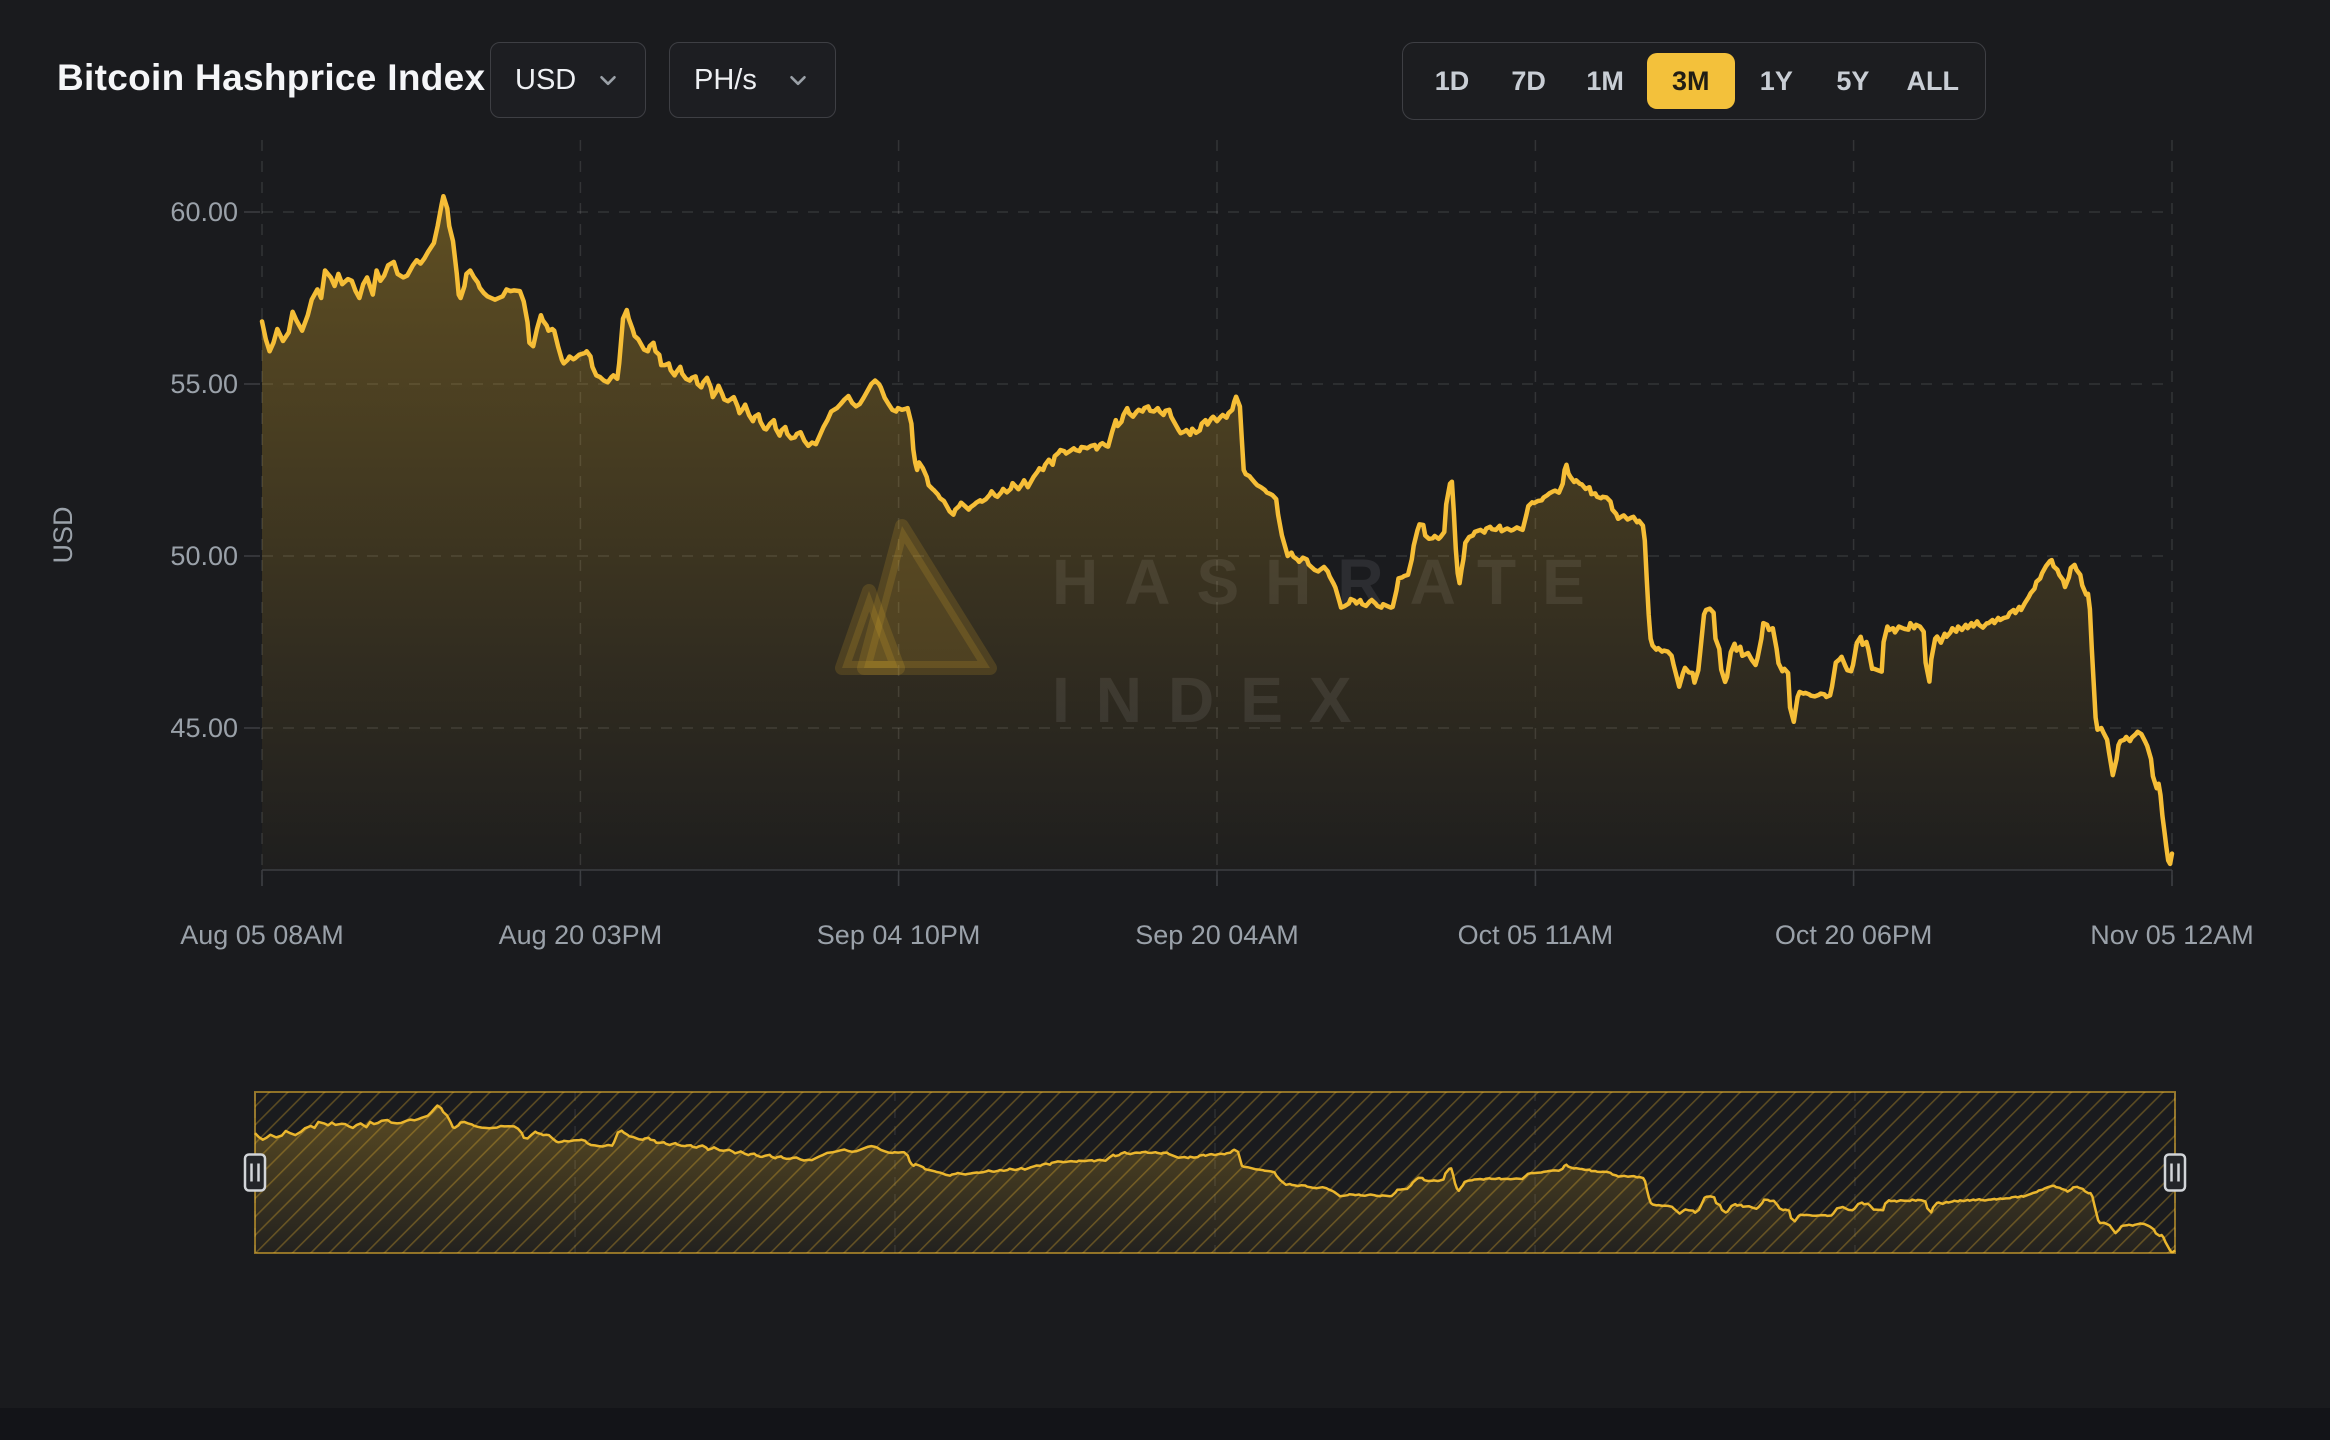  What do you see at coordinates (271, 77) in the screenshot?
I see `page-title: Bitcoin Hashprice Index` at bounding box center [271, 77].